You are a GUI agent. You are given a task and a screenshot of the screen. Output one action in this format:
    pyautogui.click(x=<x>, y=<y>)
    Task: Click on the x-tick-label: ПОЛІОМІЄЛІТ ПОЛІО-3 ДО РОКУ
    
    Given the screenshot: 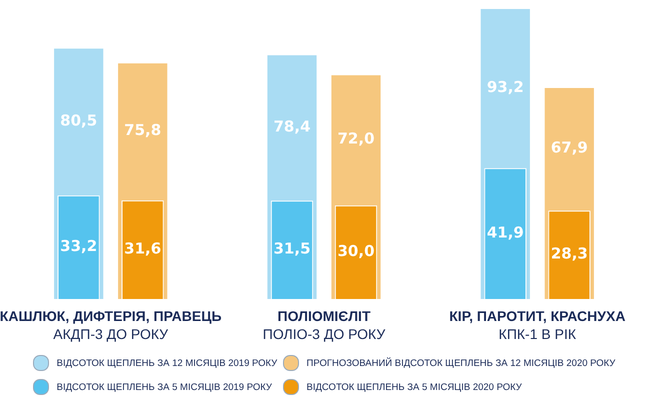 What is the action you would take?
    pyautogui.click(x=324, y=325)
    